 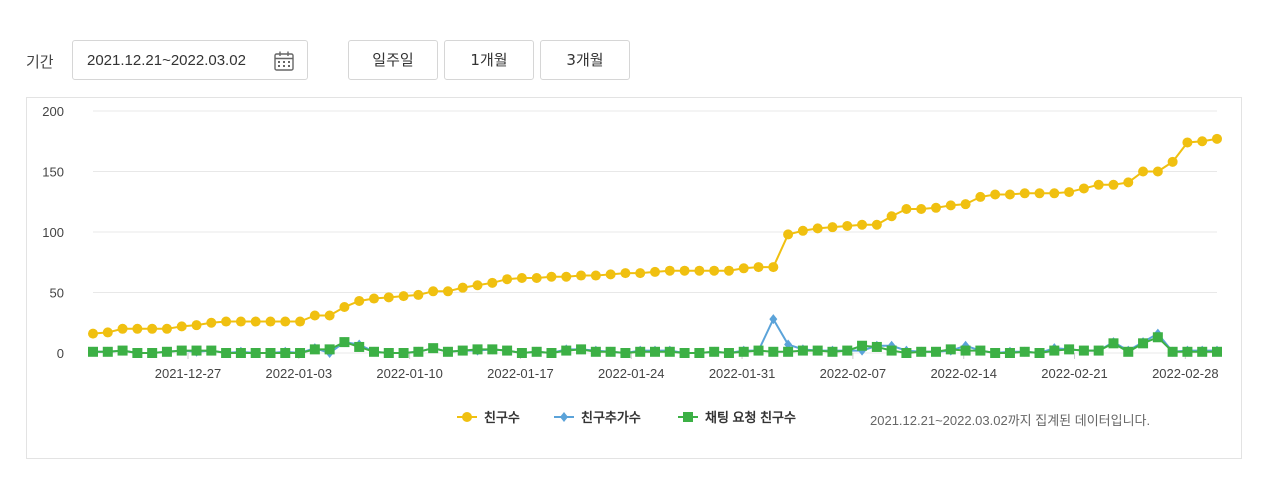 What do you see at coordinates (750, 417) in the screenshot?
I see `legend-label: 채팅 요청 친구수` at bounding box center [750, 417].